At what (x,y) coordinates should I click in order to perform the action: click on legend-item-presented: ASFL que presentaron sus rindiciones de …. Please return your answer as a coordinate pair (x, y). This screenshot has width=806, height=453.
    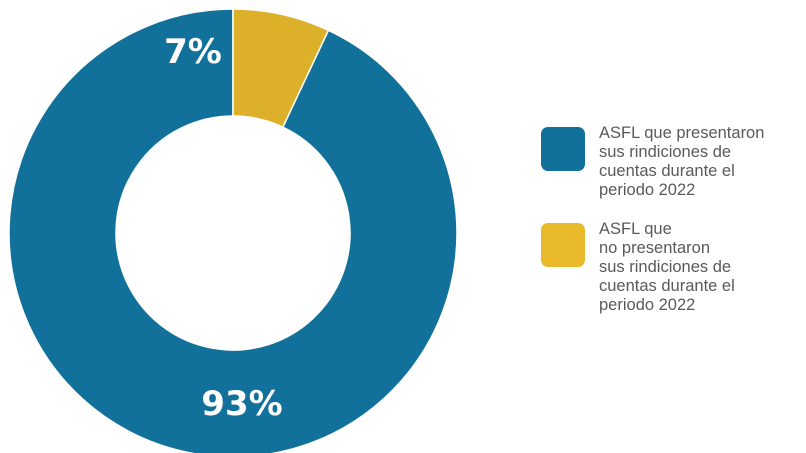
    Looking at the image, I should click on (672, 162).